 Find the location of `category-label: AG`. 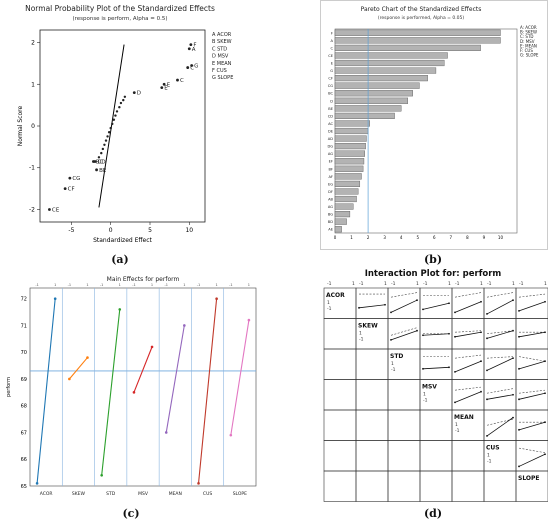

category-label: AG is located at coordinates (330, 207).